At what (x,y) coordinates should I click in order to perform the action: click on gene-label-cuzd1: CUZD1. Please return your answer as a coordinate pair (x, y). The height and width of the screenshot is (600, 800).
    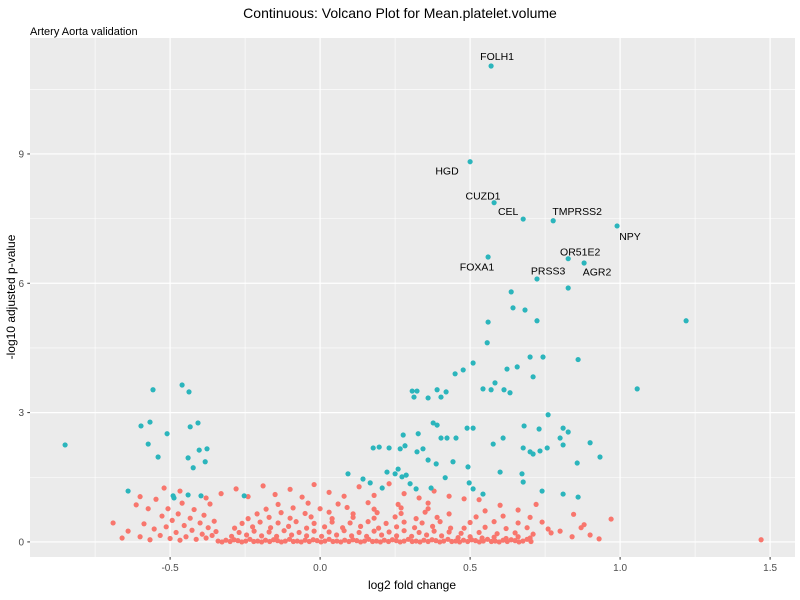
    Looking at the image, I should click on (482, 196).